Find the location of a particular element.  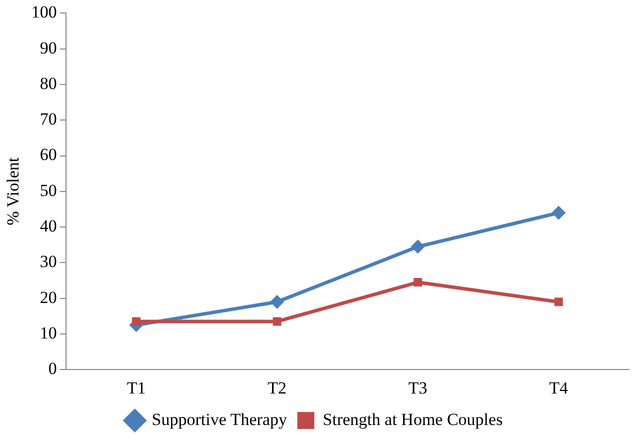

y-tick-label: 30 is located at coordinates (48, 262).